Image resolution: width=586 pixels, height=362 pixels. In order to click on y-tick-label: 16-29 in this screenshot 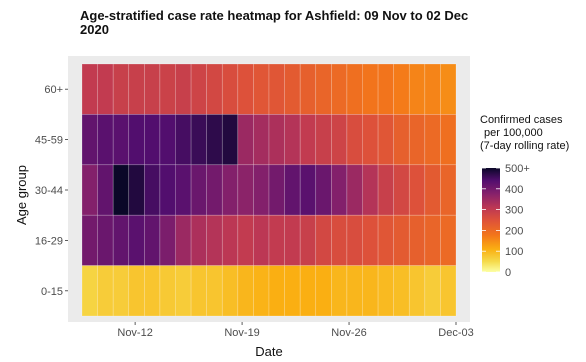, I will do `click(49, 241)`.